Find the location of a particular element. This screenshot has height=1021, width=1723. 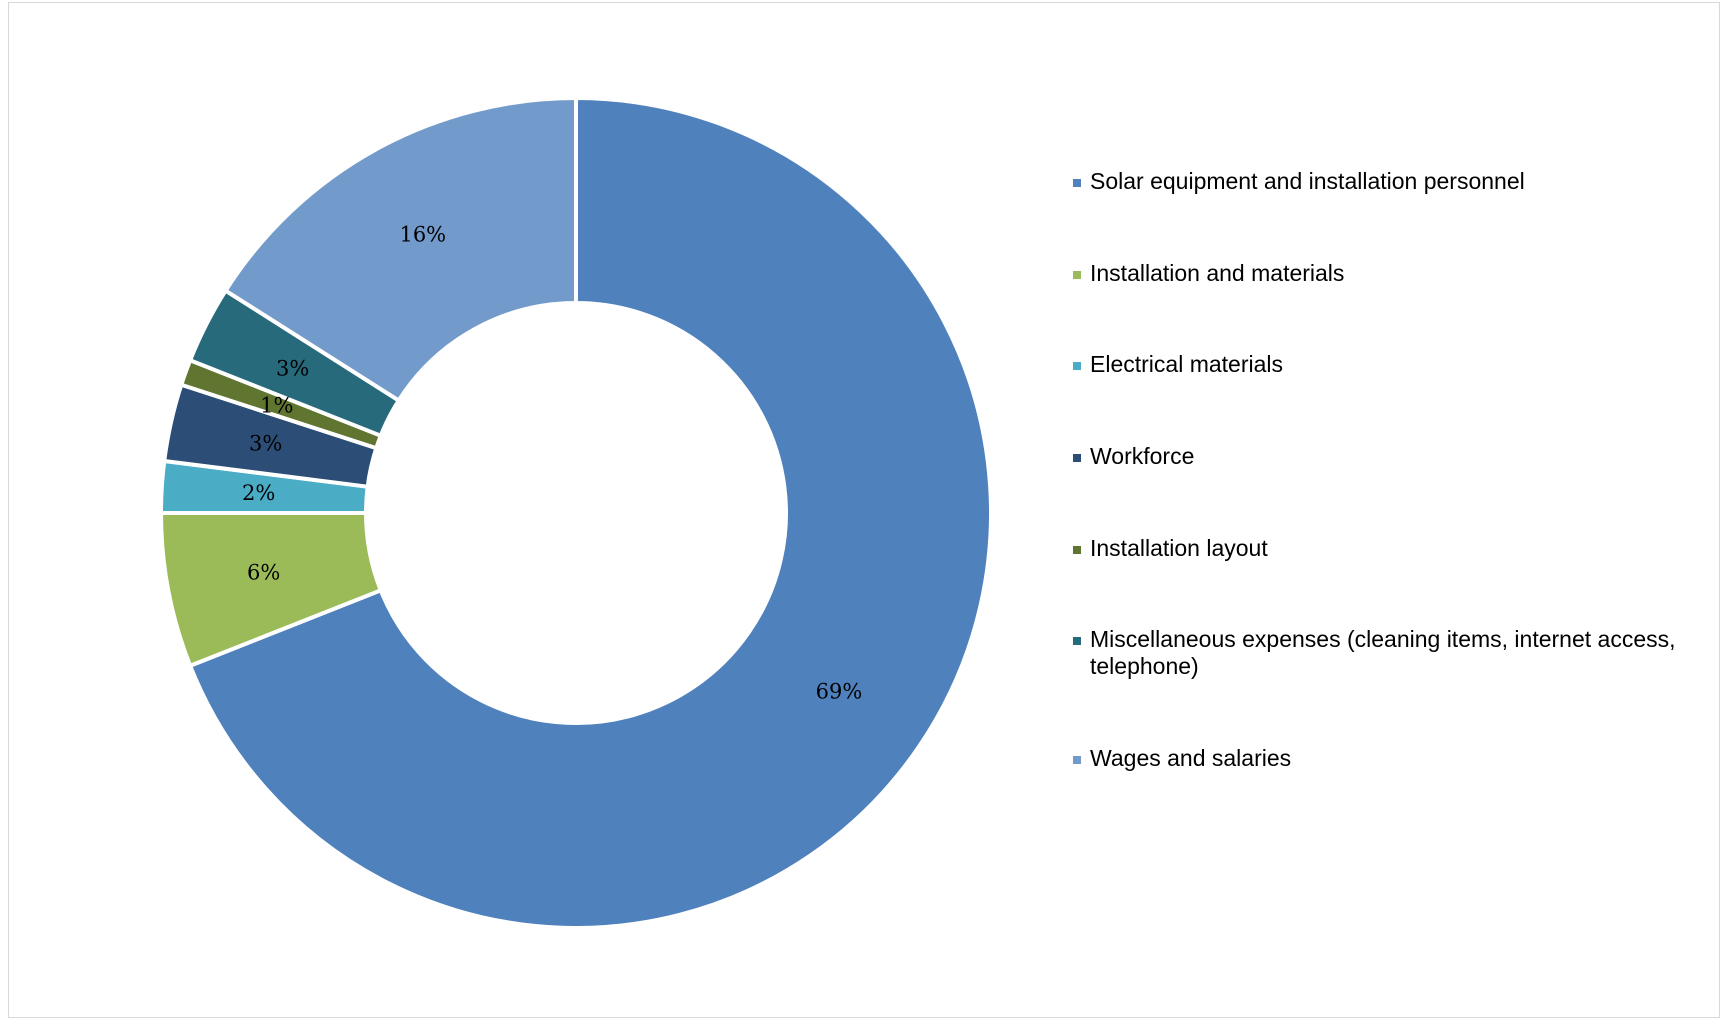

slice-label-electrical-materials: 2% is located at coordinates (258, 493).